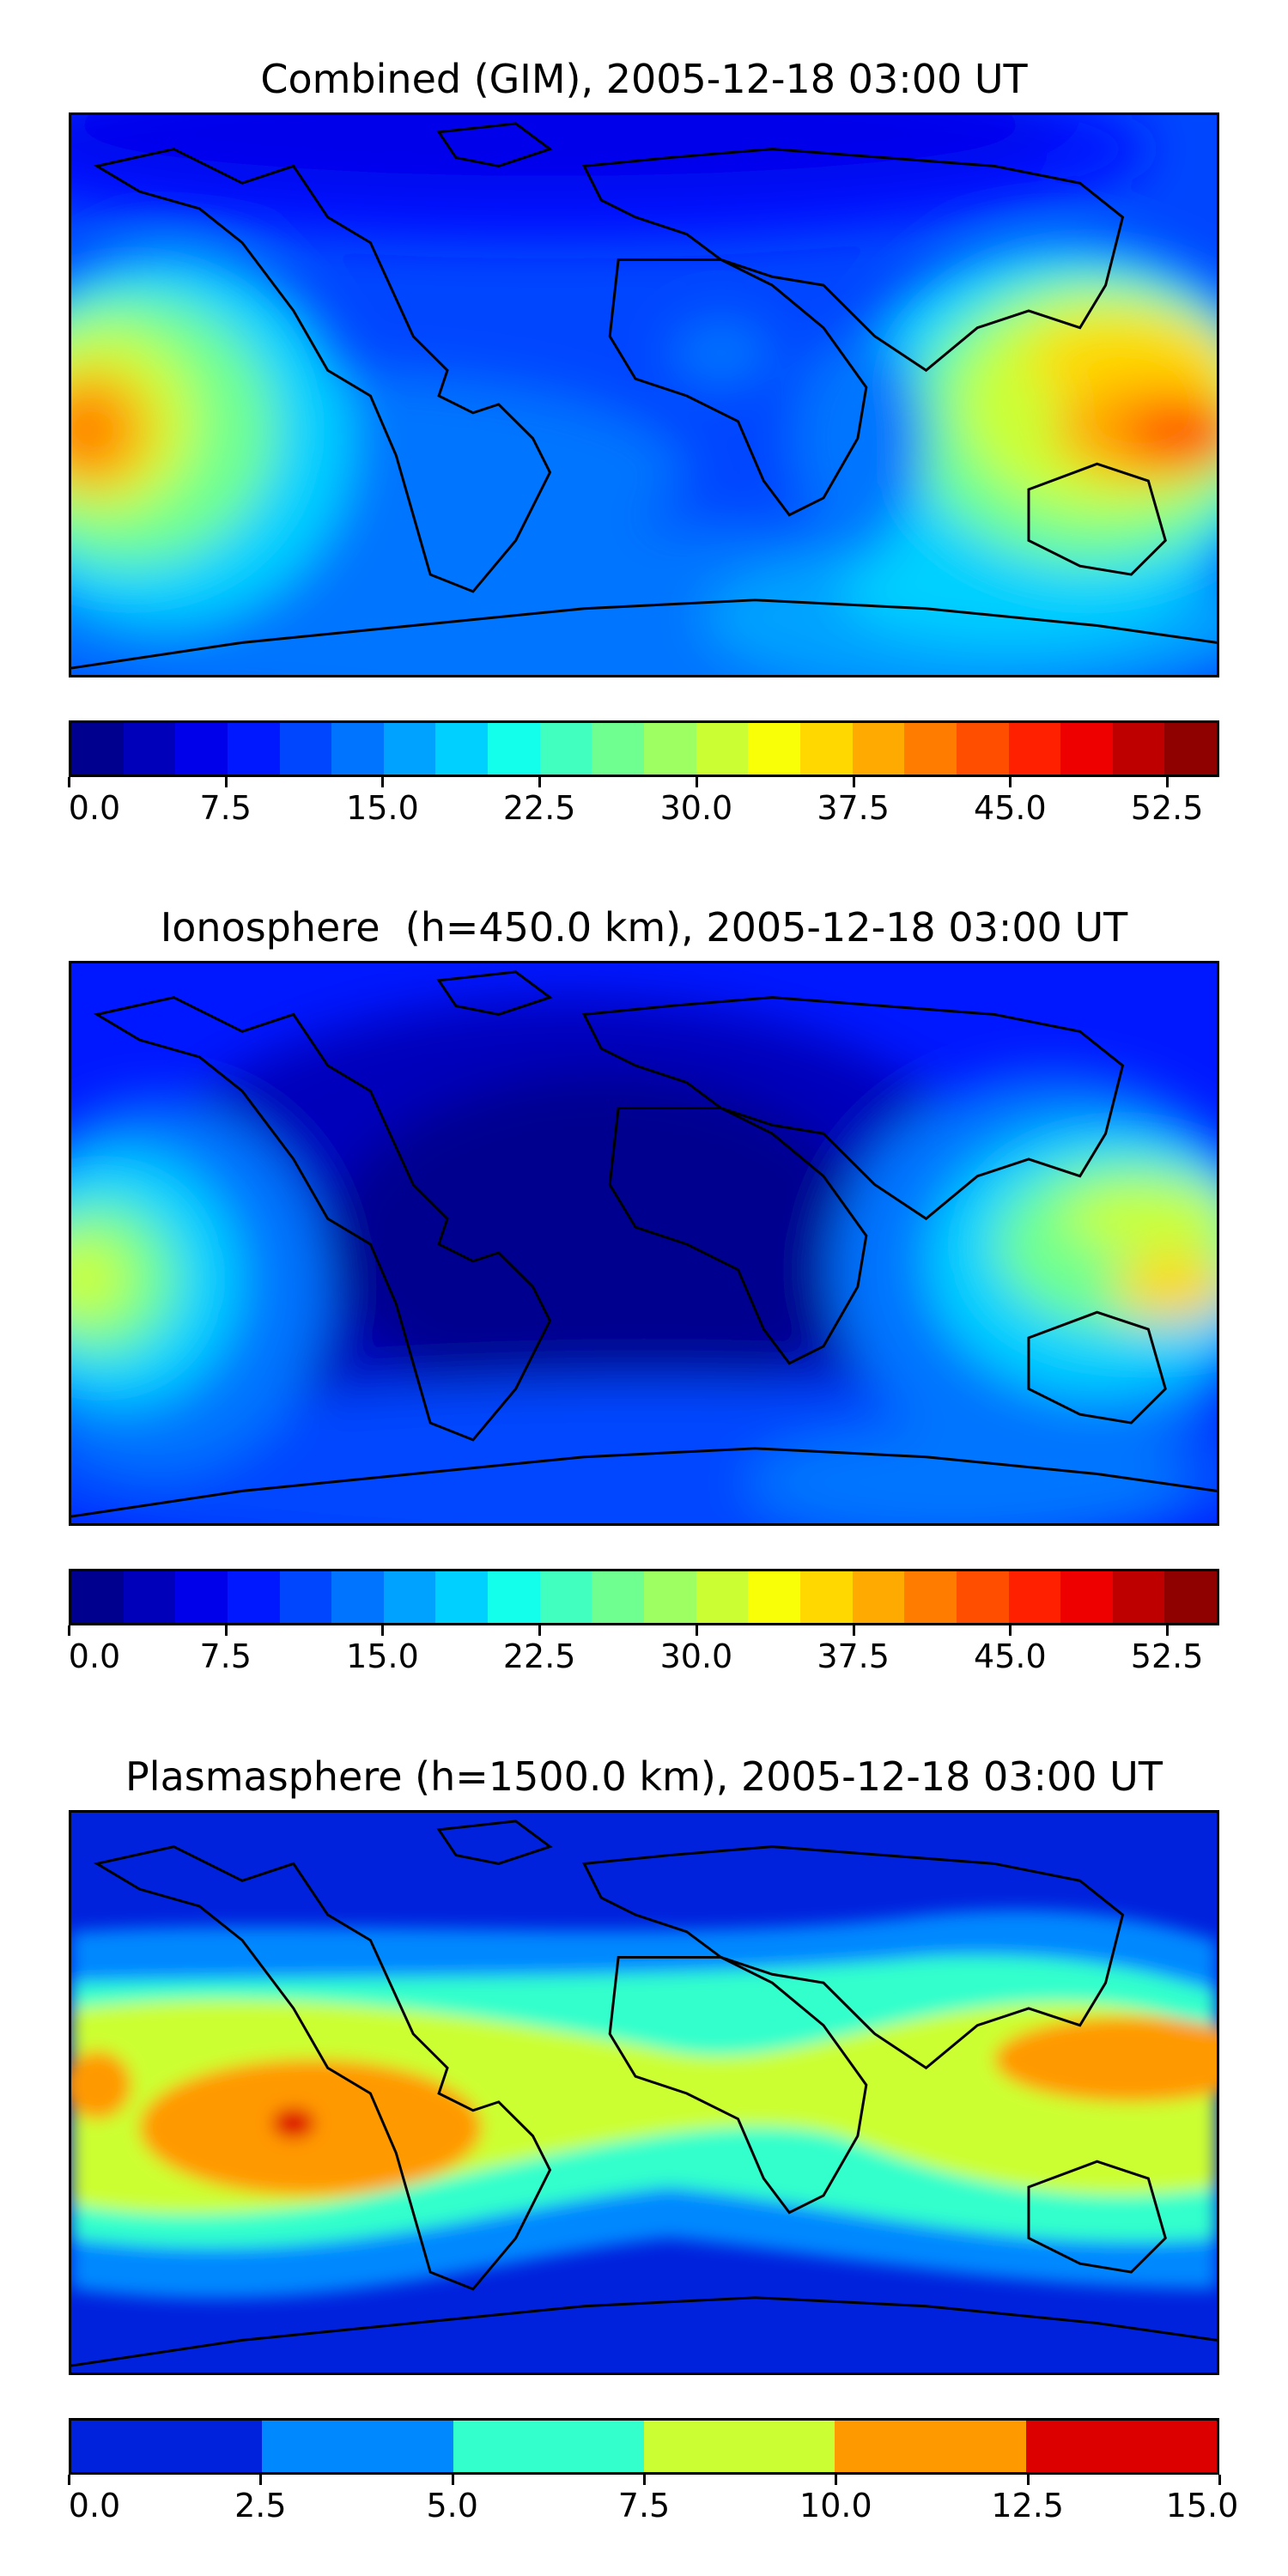 This screenshot has width=1288, height=2576. What do you see at coordinates (539, 808) in the screenshot?
I see `colorbar-tick-label: 22.5` at bounding box center [539, 808].